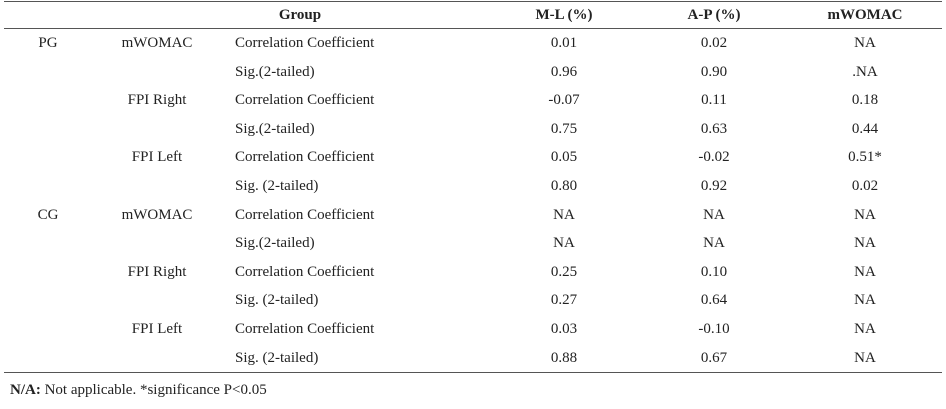  I want to click on footnote-abbr: N/A:, so click(25, 390).